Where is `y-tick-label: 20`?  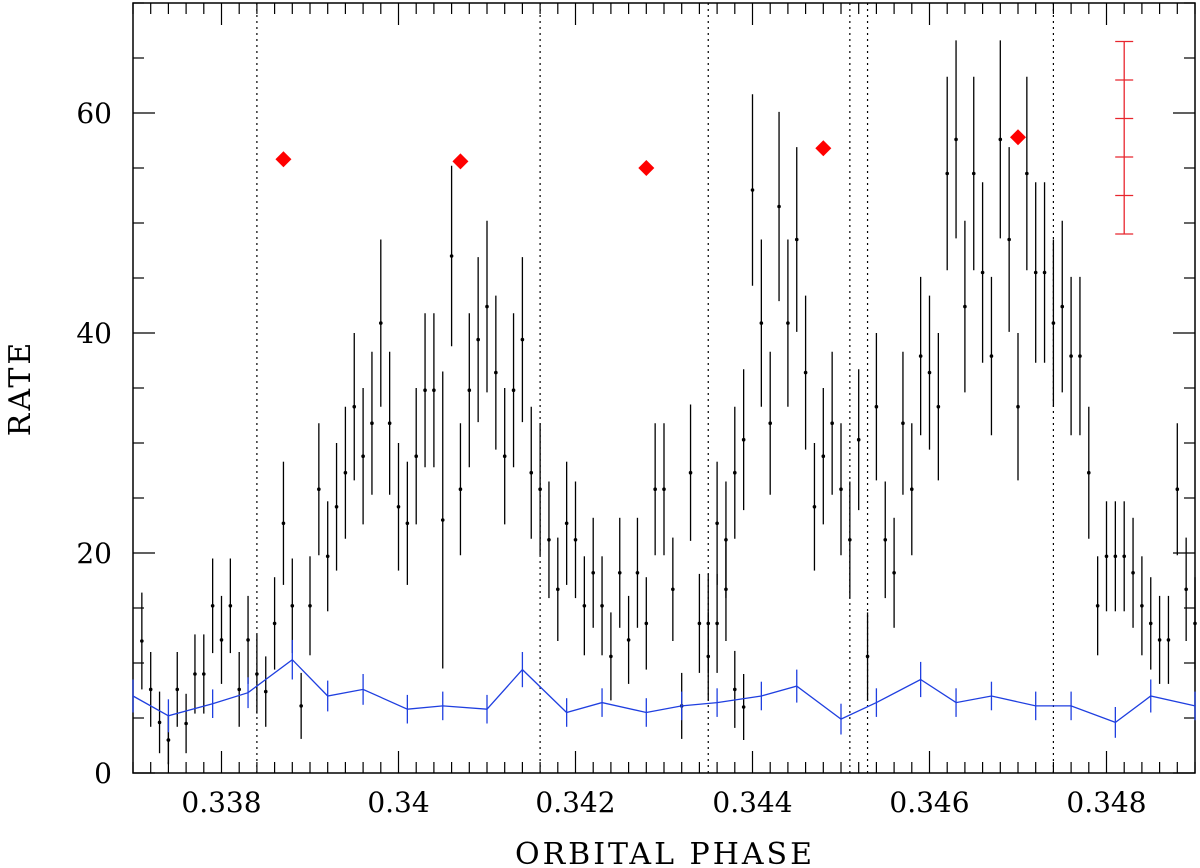
y-tick-label: 20 is located at coordinates (94, 553).